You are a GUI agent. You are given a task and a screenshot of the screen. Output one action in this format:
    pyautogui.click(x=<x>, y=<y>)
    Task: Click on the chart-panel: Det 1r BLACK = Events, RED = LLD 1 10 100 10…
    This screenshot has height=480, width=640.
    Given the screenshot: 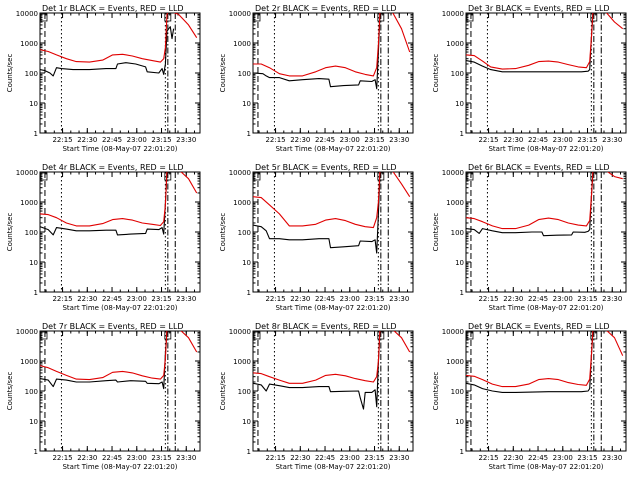 What is the action you would take?
    pyautogui.click(x=103, y=78)
    